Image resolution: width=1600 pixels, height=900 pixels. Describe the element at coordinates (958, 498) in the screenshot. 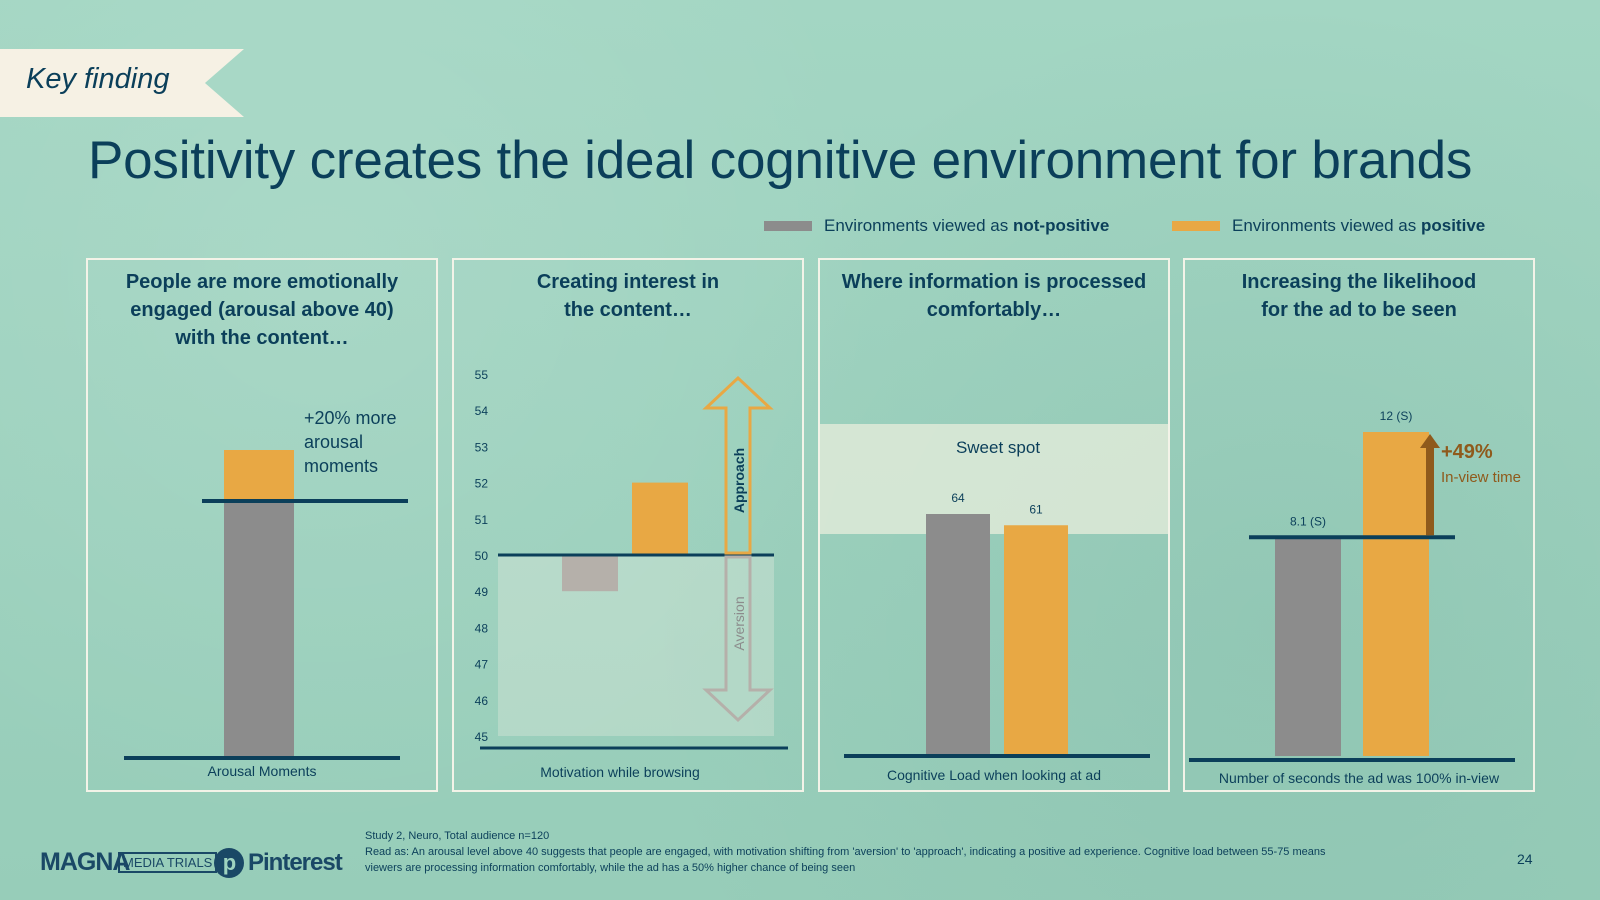

I see `data-label: 64` at that location.